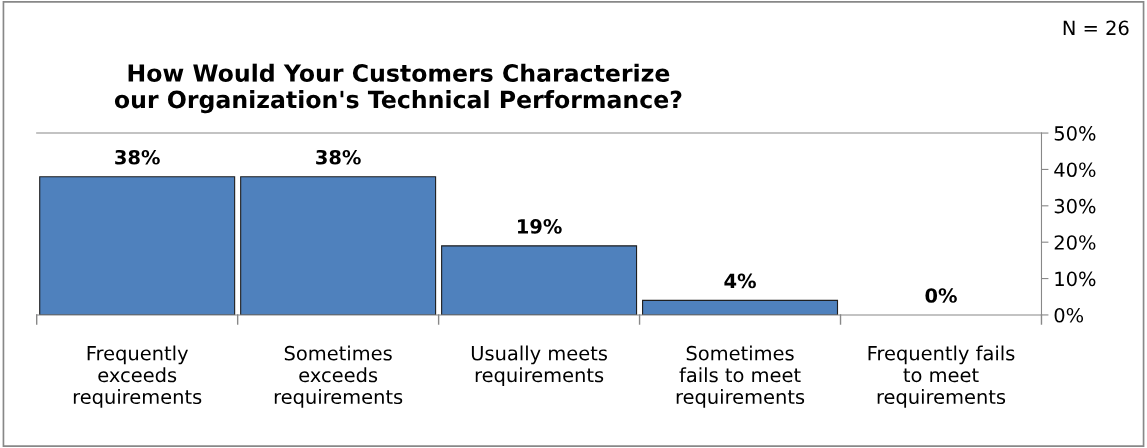 The image size is (1147, 448). What do you see at coordinates (941, 376) in the screenshot?
I see `x-tick-label: Frequently fails to meet requirements` at bounding box center [941, 376].